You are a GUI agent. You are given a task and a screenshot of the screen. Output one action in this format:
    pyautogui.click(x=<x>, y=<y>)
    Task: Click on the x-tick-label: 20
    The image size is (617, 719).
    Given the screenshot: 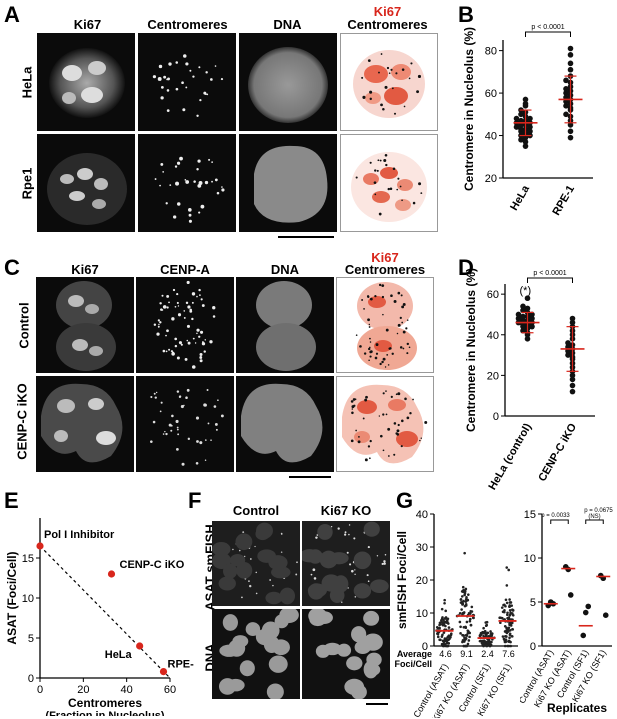 What is the action you would take?
    pyautogui.click(x=83, y=690)
    